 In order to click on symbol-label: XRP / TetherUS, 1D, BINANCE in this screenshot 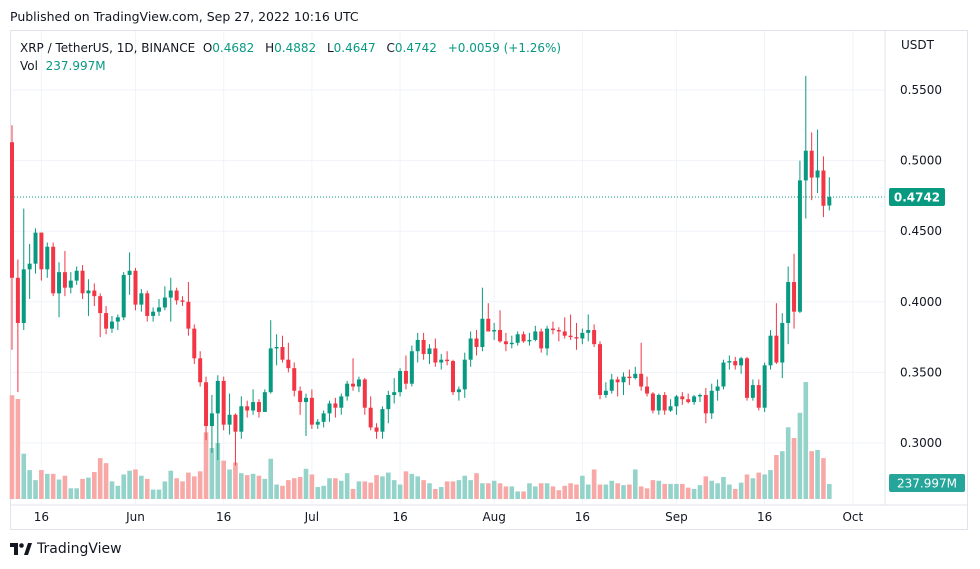, I will do `click(108, 48)`.